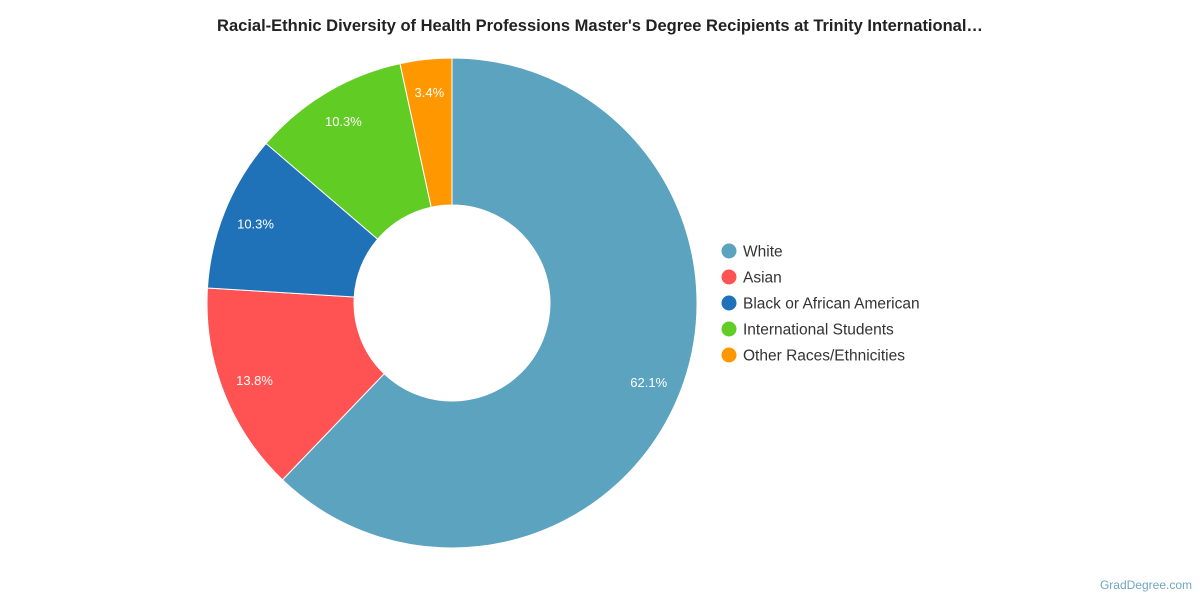 This screenshot has width=1200, height=600. I want to click on legend-label: Other Races/Ethnicities, so click(824, 356).